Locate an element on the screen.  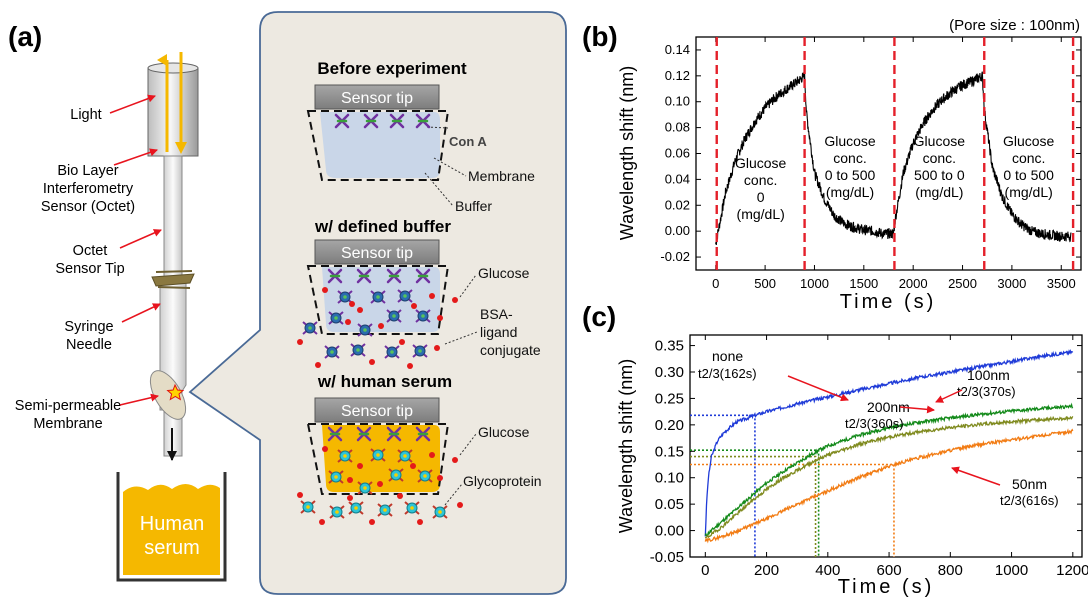
section2-title: w/ defined buffer is located at coordinates (382, 226).